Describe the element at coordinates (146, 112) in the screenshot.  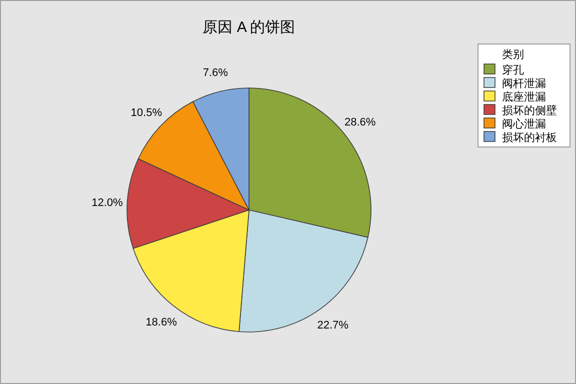
I see `data-label: 10.5%` at that location.